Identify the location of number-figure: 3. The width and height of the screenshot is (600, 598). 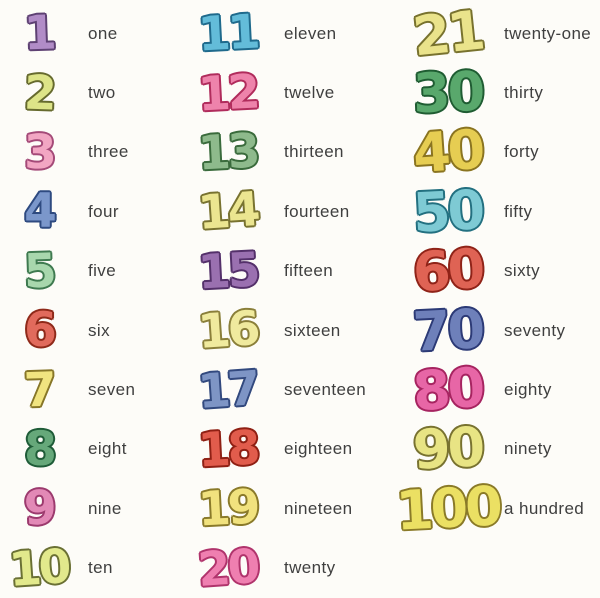
(39, 152).